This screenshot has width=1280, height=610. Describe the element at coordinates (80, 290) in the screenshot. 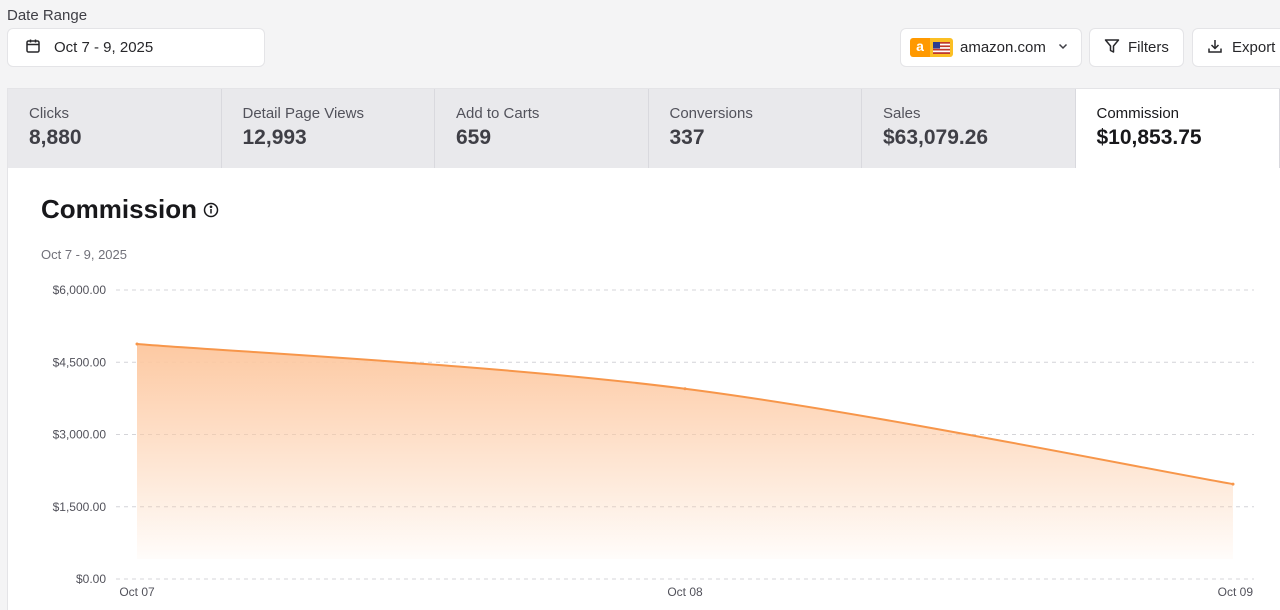

I see `y-tick-label: $6,000.00` at that location.